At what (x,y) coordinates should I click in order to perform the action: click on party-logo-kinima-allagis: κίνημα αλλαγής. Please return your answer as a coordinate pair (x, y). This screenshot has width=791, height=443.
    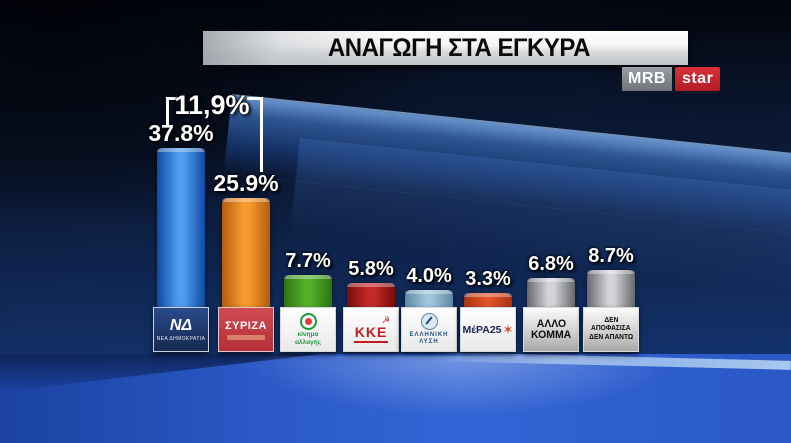
    Looking at the image, I should click on (308, 329).